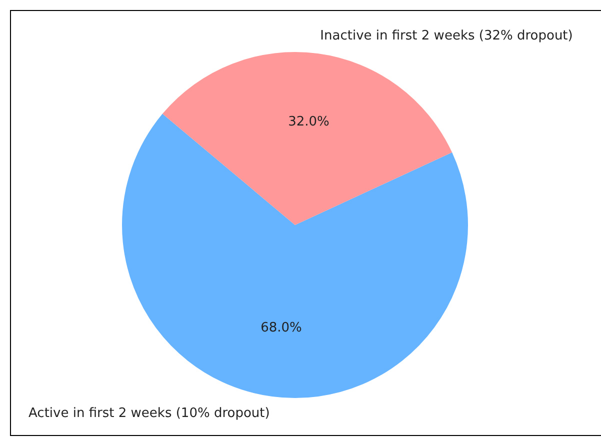  I want to click on data-label: 68.0%, so click(281, 328).